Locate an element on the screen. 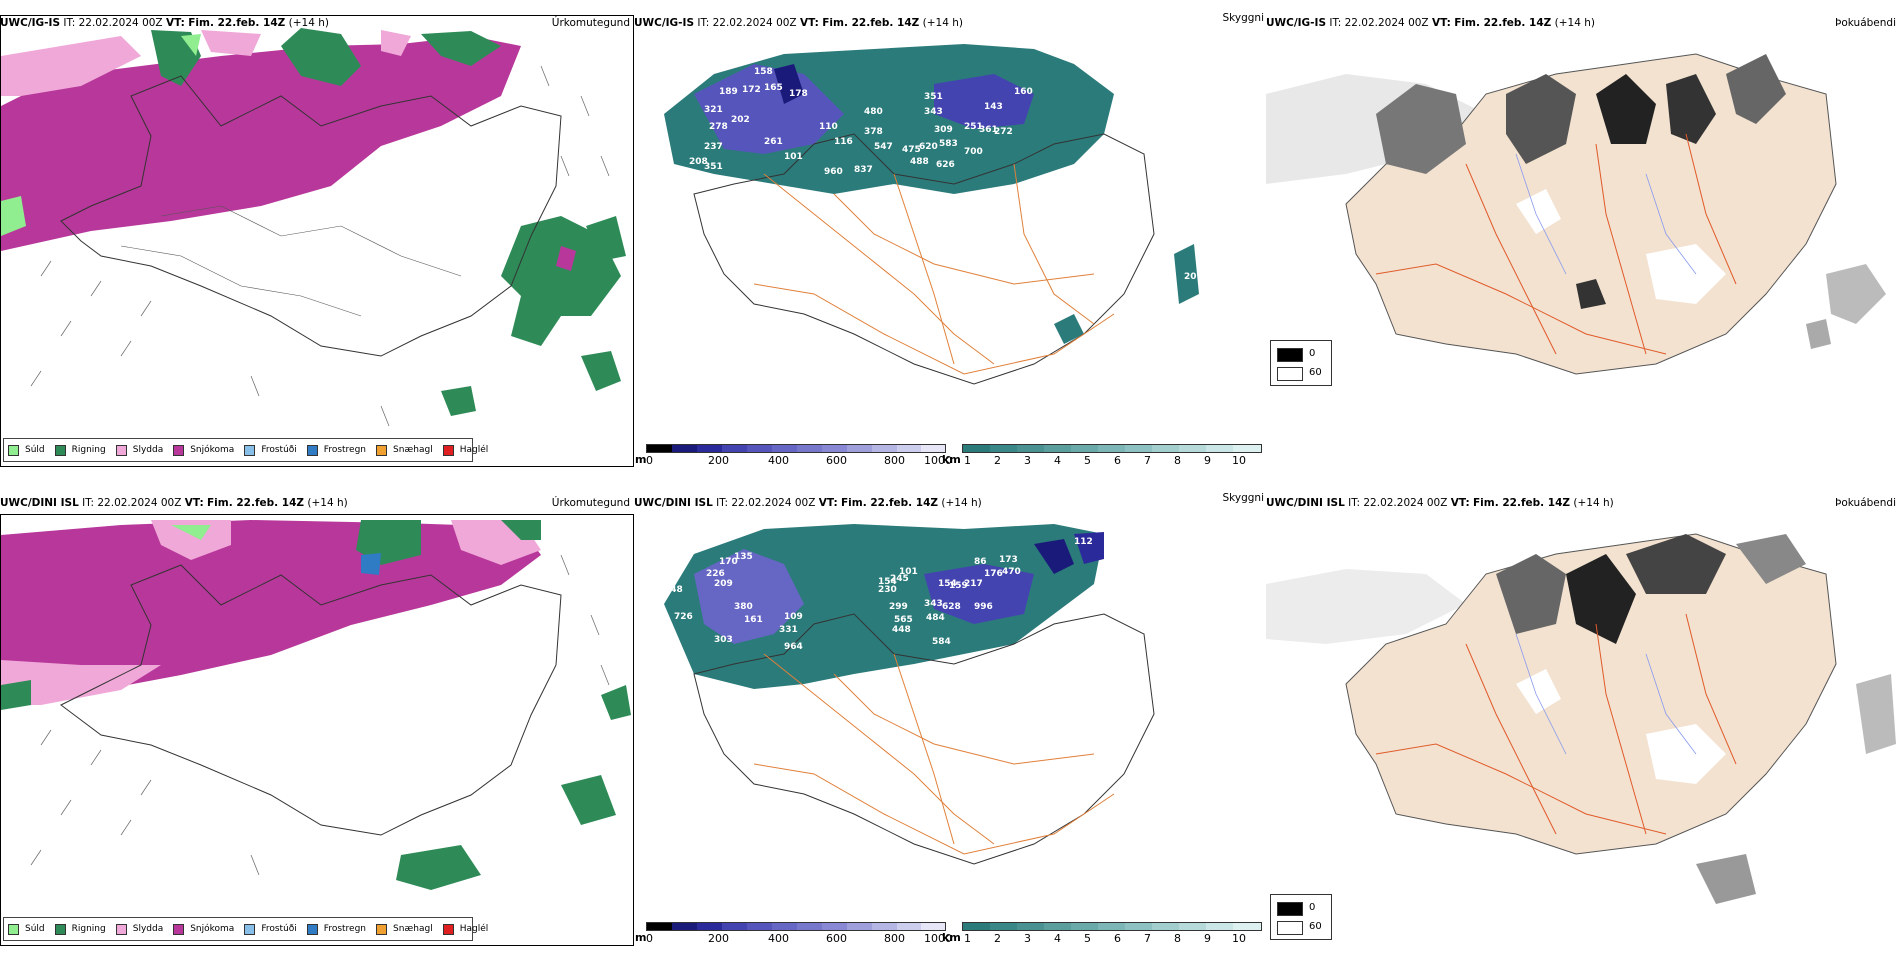  svg-text: 172 is located at coordinates (751, 90).